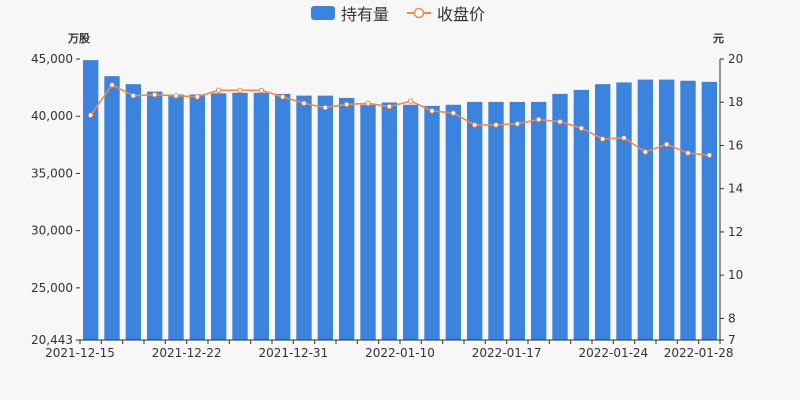 This screenshot has height=400, width=800. I want to click on legend-item-price: 收盘价, so click(446, 14).